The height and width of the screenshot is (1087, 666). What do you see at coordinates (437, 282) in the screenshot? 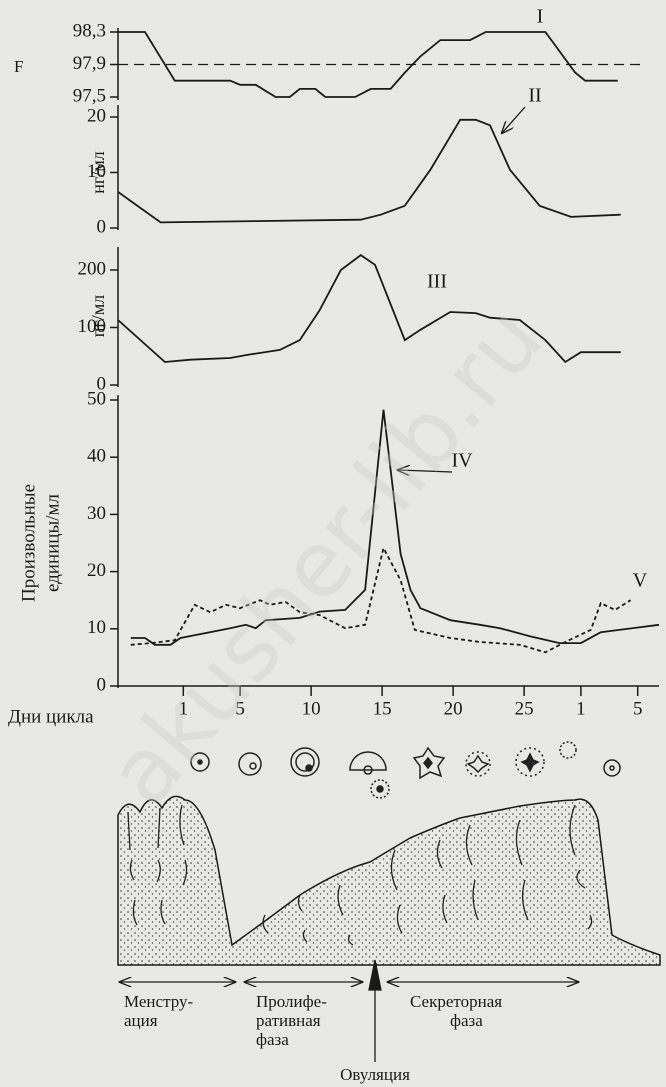
I see `series-label: III` at bounding box center [437, 282].